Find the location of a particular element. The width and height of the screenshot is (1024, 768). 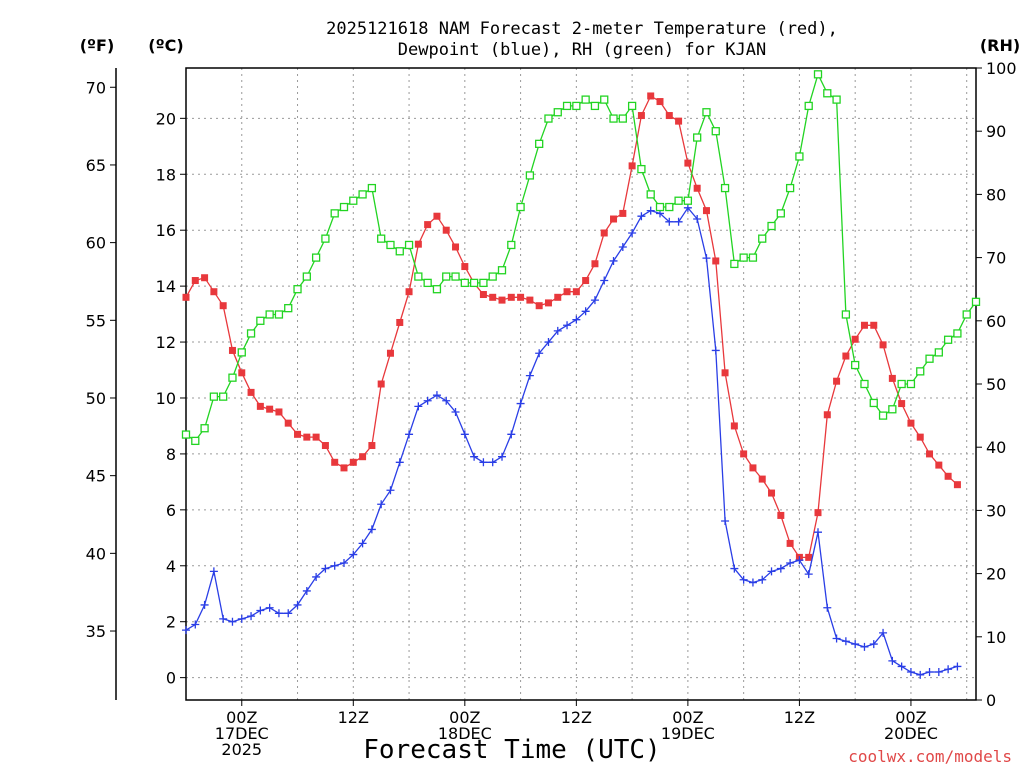

fahrenheit-tick-label: 70 is located at coordinates (96, 87).